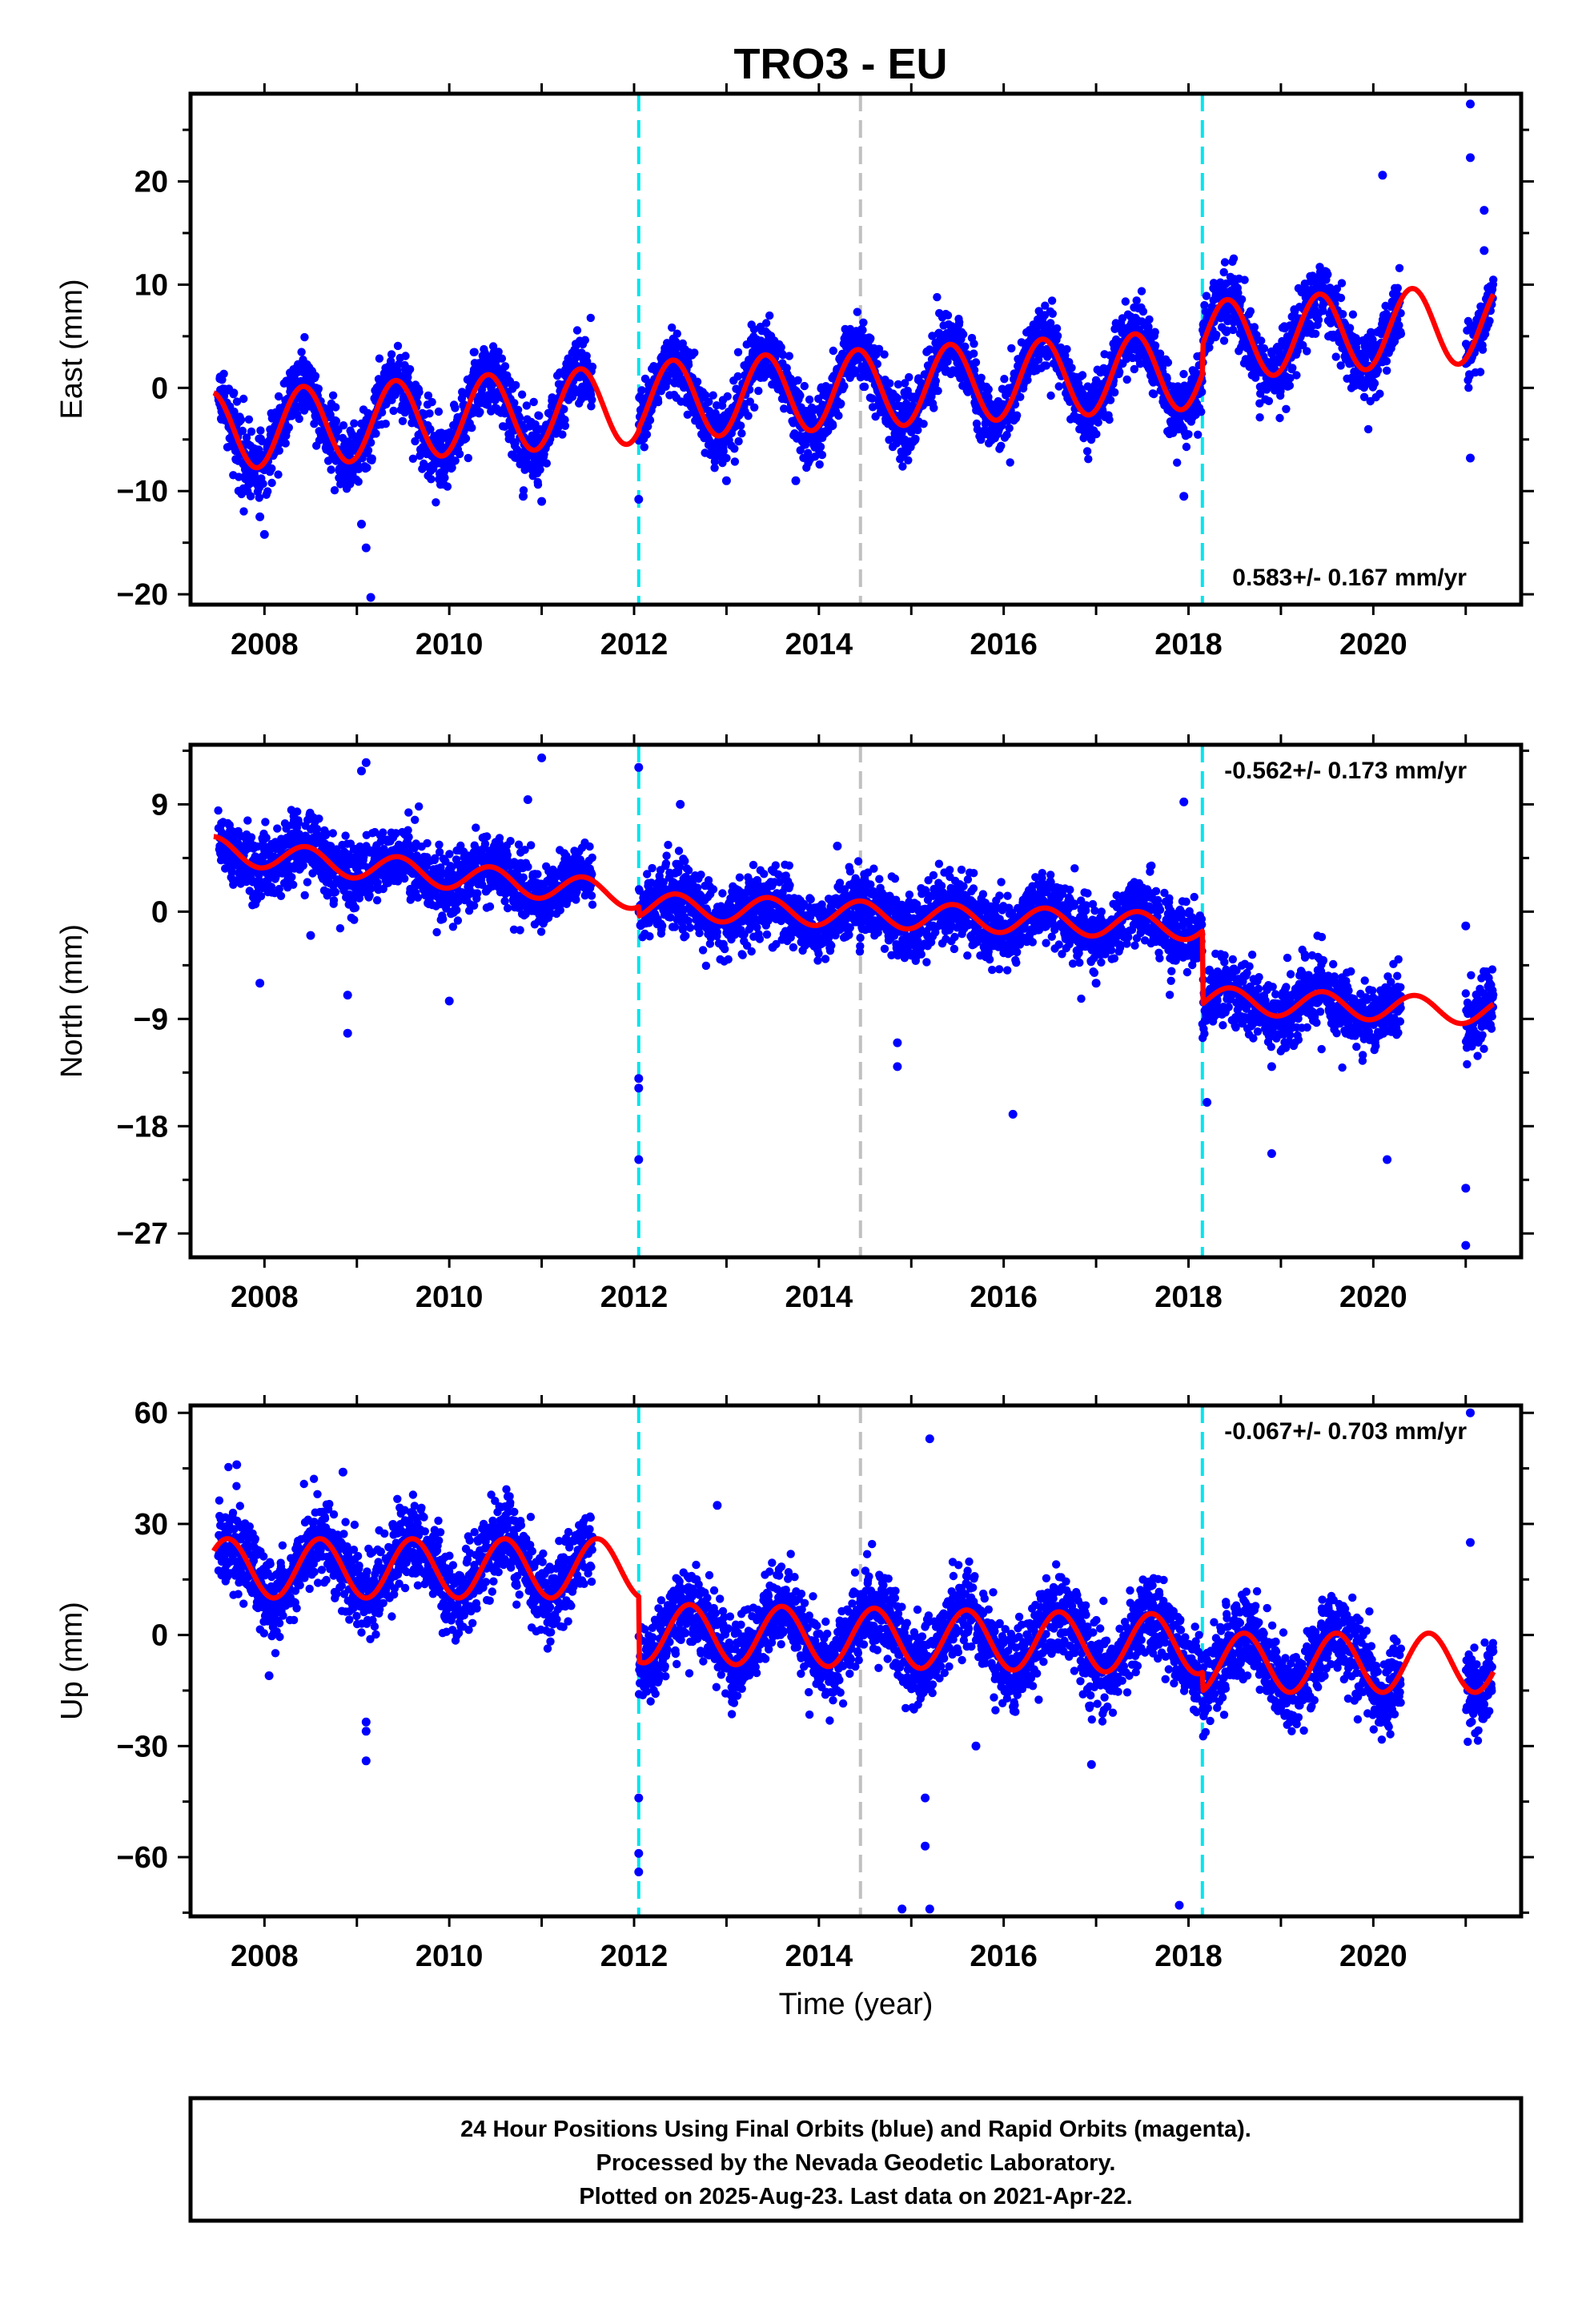  I want to click on x-tick-label: 2014, so click(819, 644).